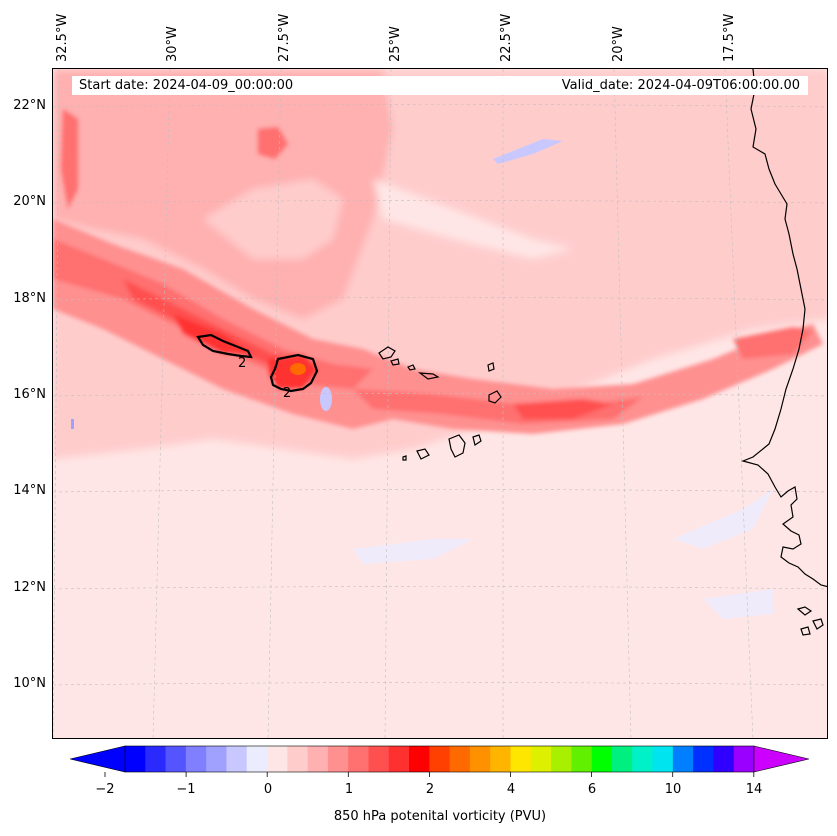 This screenshot has height=836, width=837. Describe the element at coordinates (29, 587) in the screenshot. I see `lat-label-12n: 12°N` at that location.